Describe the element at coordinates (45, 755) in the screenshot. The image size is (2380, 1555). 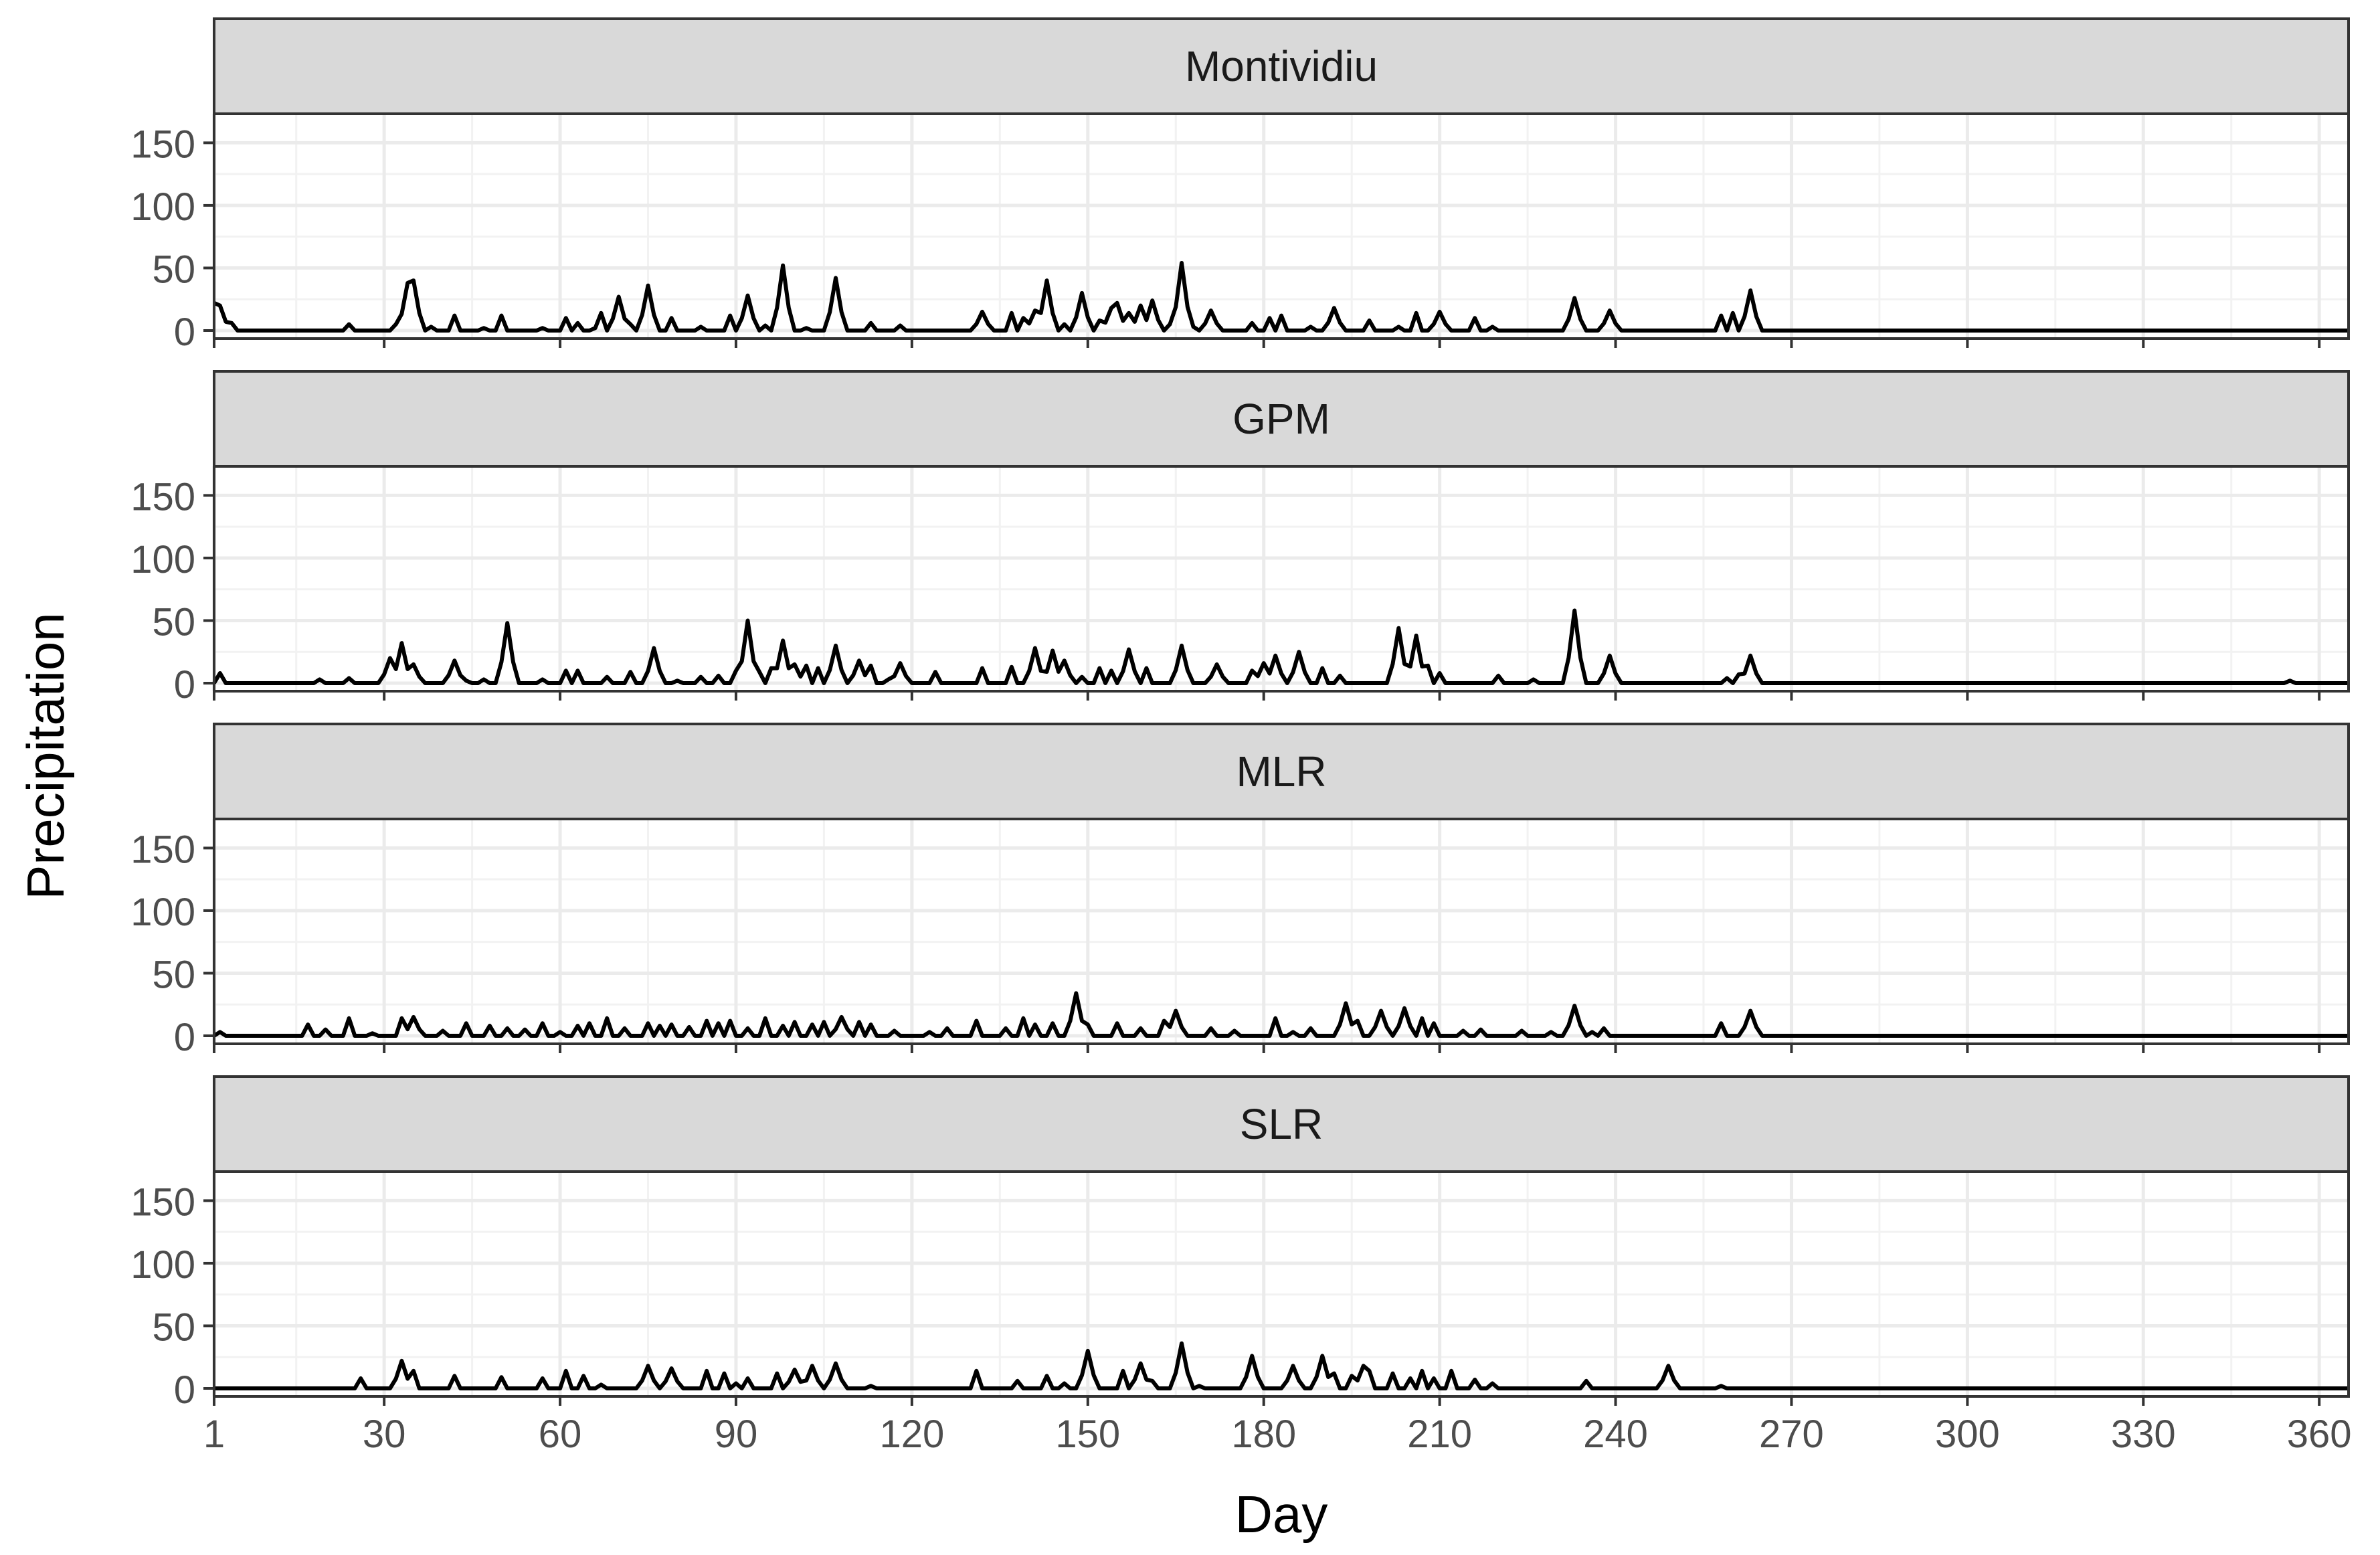
I see `y-axis-title: Precipitation` at that location.